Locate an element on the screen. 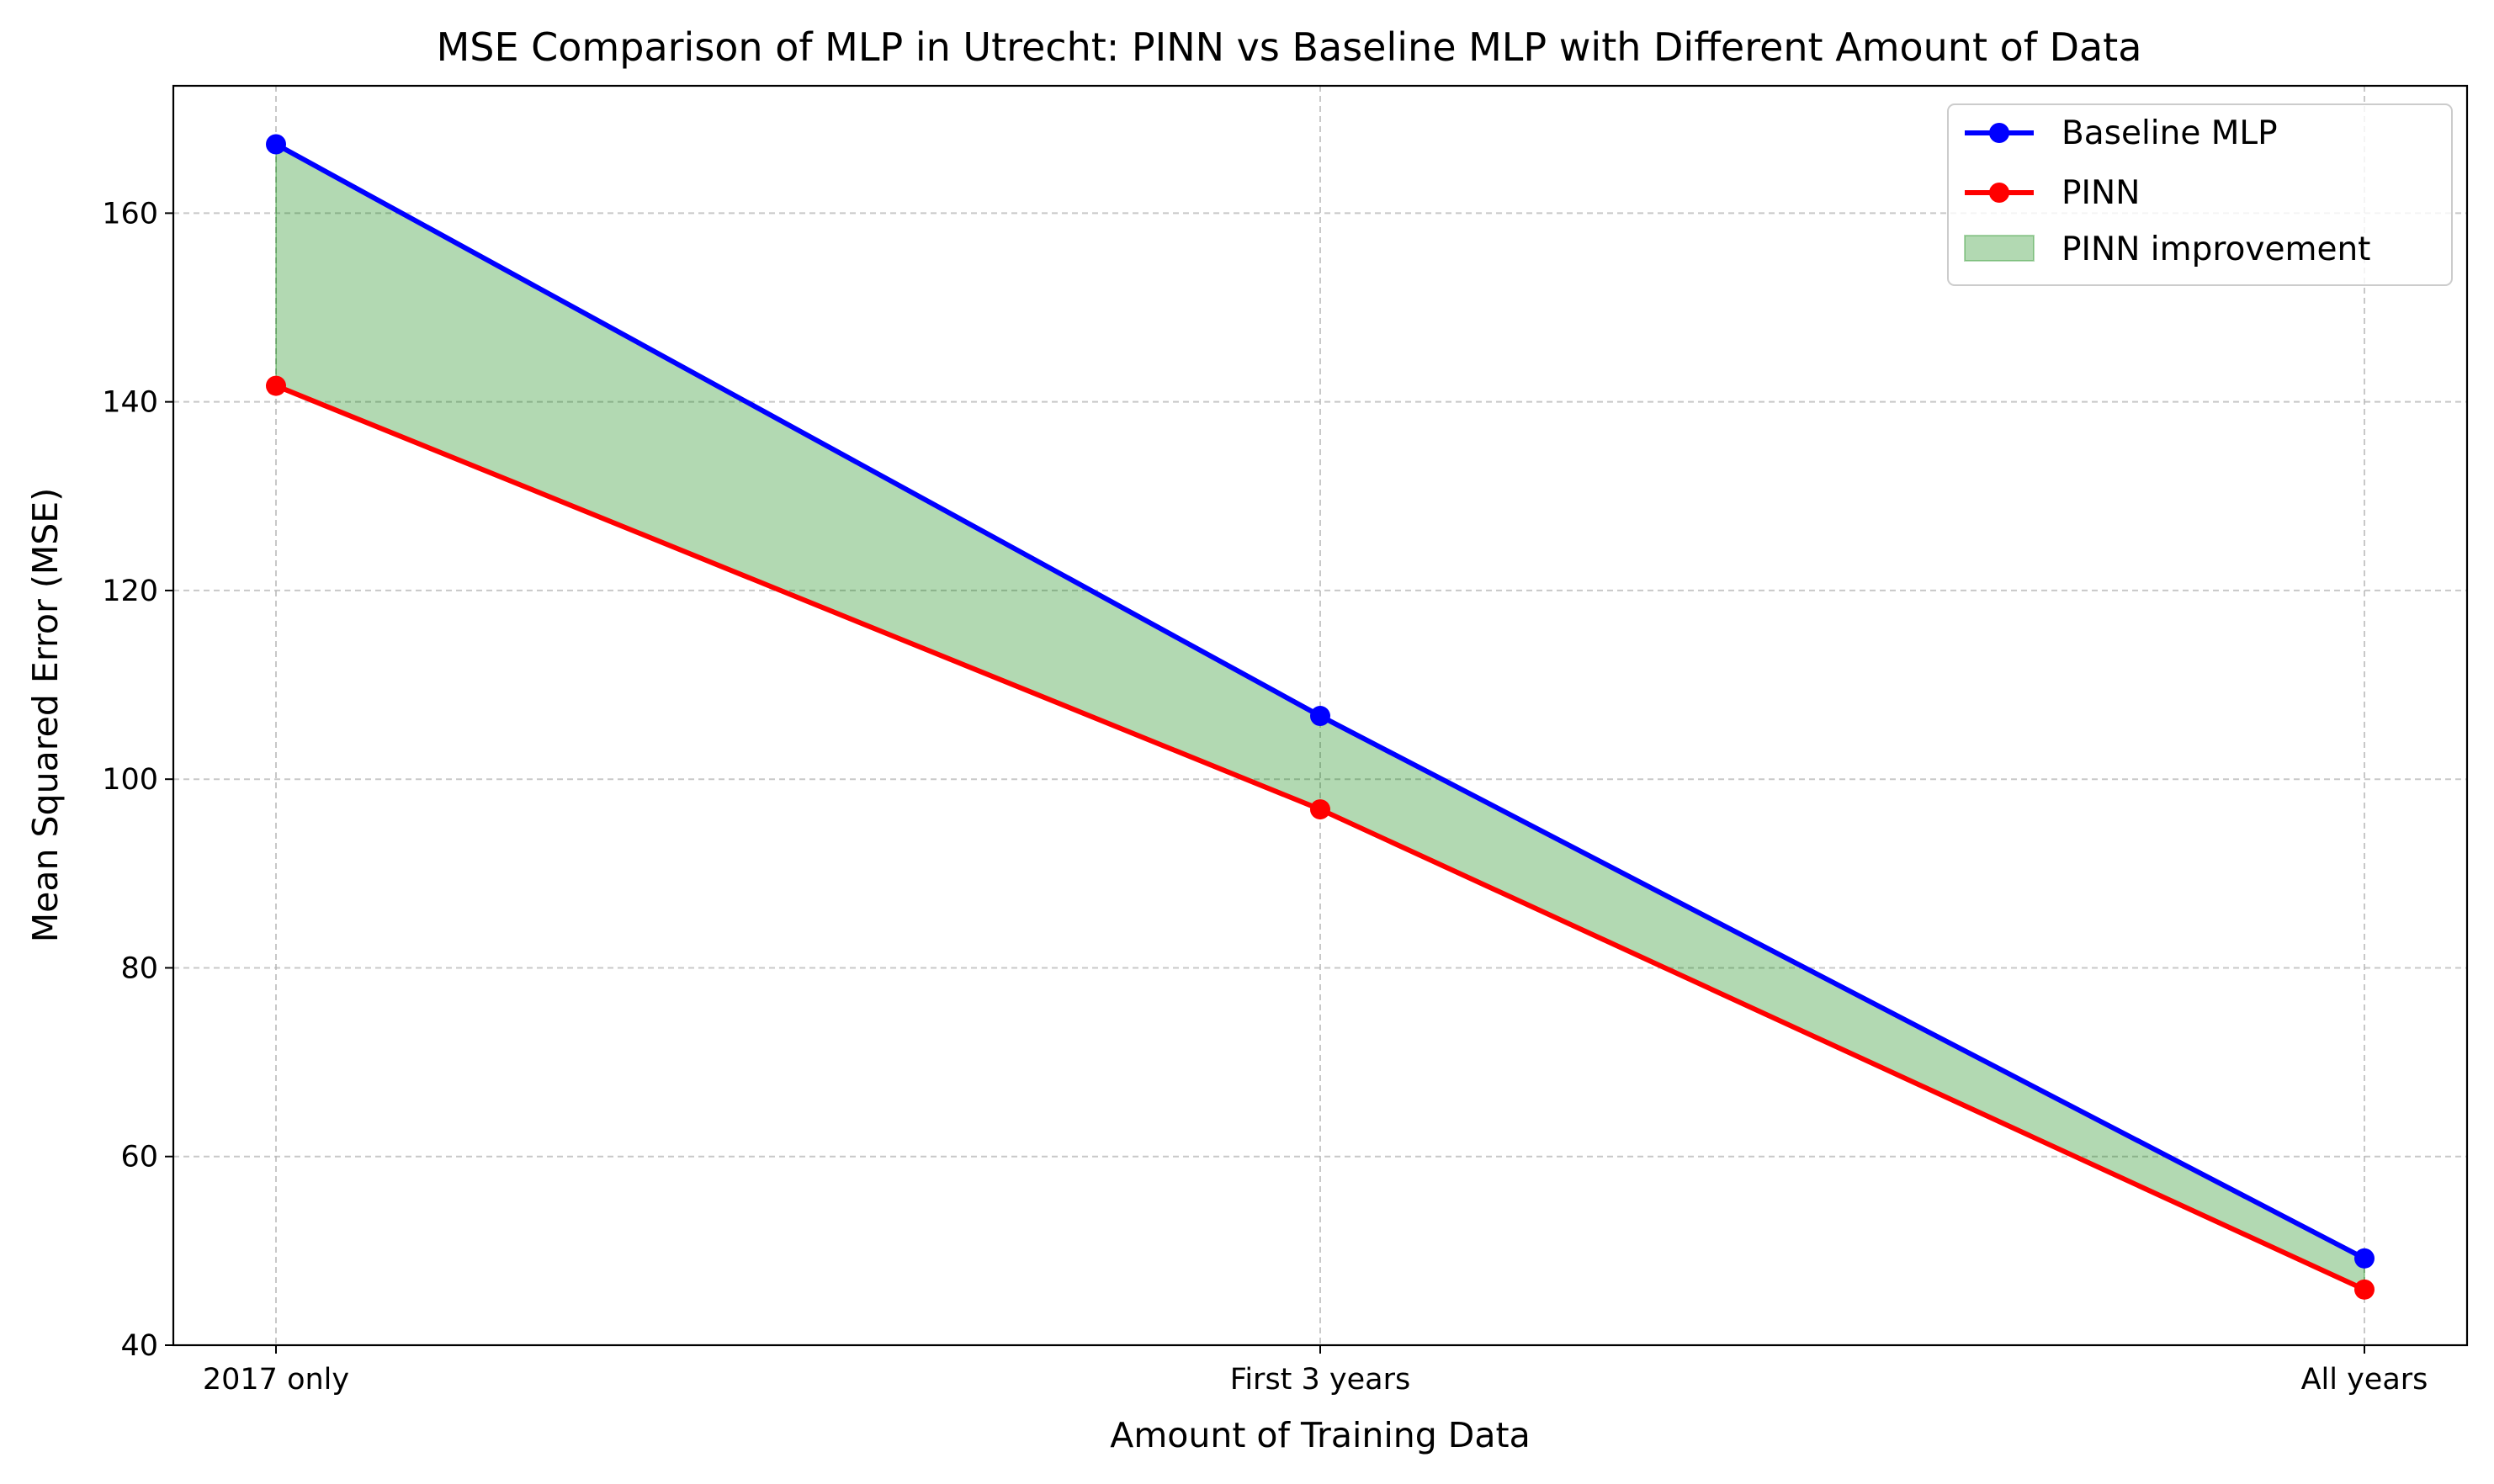  legend-label: PINN is located at coordinates (2101, 193).